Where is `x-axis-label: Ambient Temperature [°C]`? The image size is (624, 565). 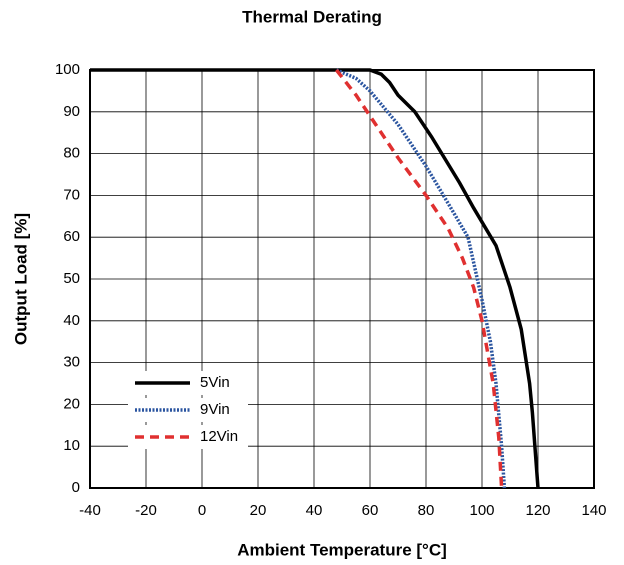 x-axis-label: Ambient Temperature [°C] is located at coordinates (342, 549).